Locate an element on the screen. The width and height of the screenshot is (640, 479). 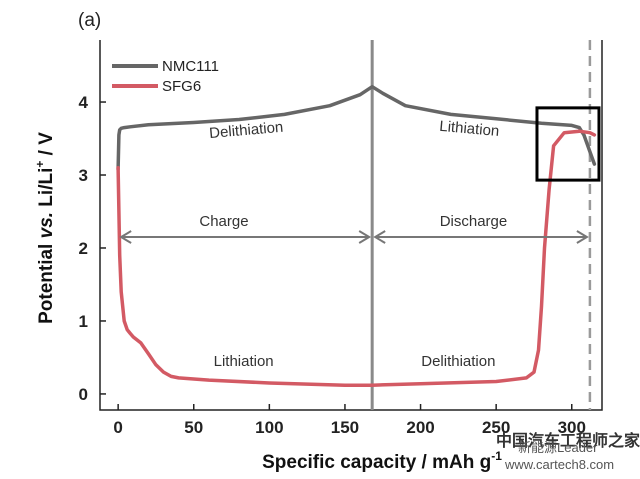
y-tick-label: 3 is located at coordinates (83, 175).